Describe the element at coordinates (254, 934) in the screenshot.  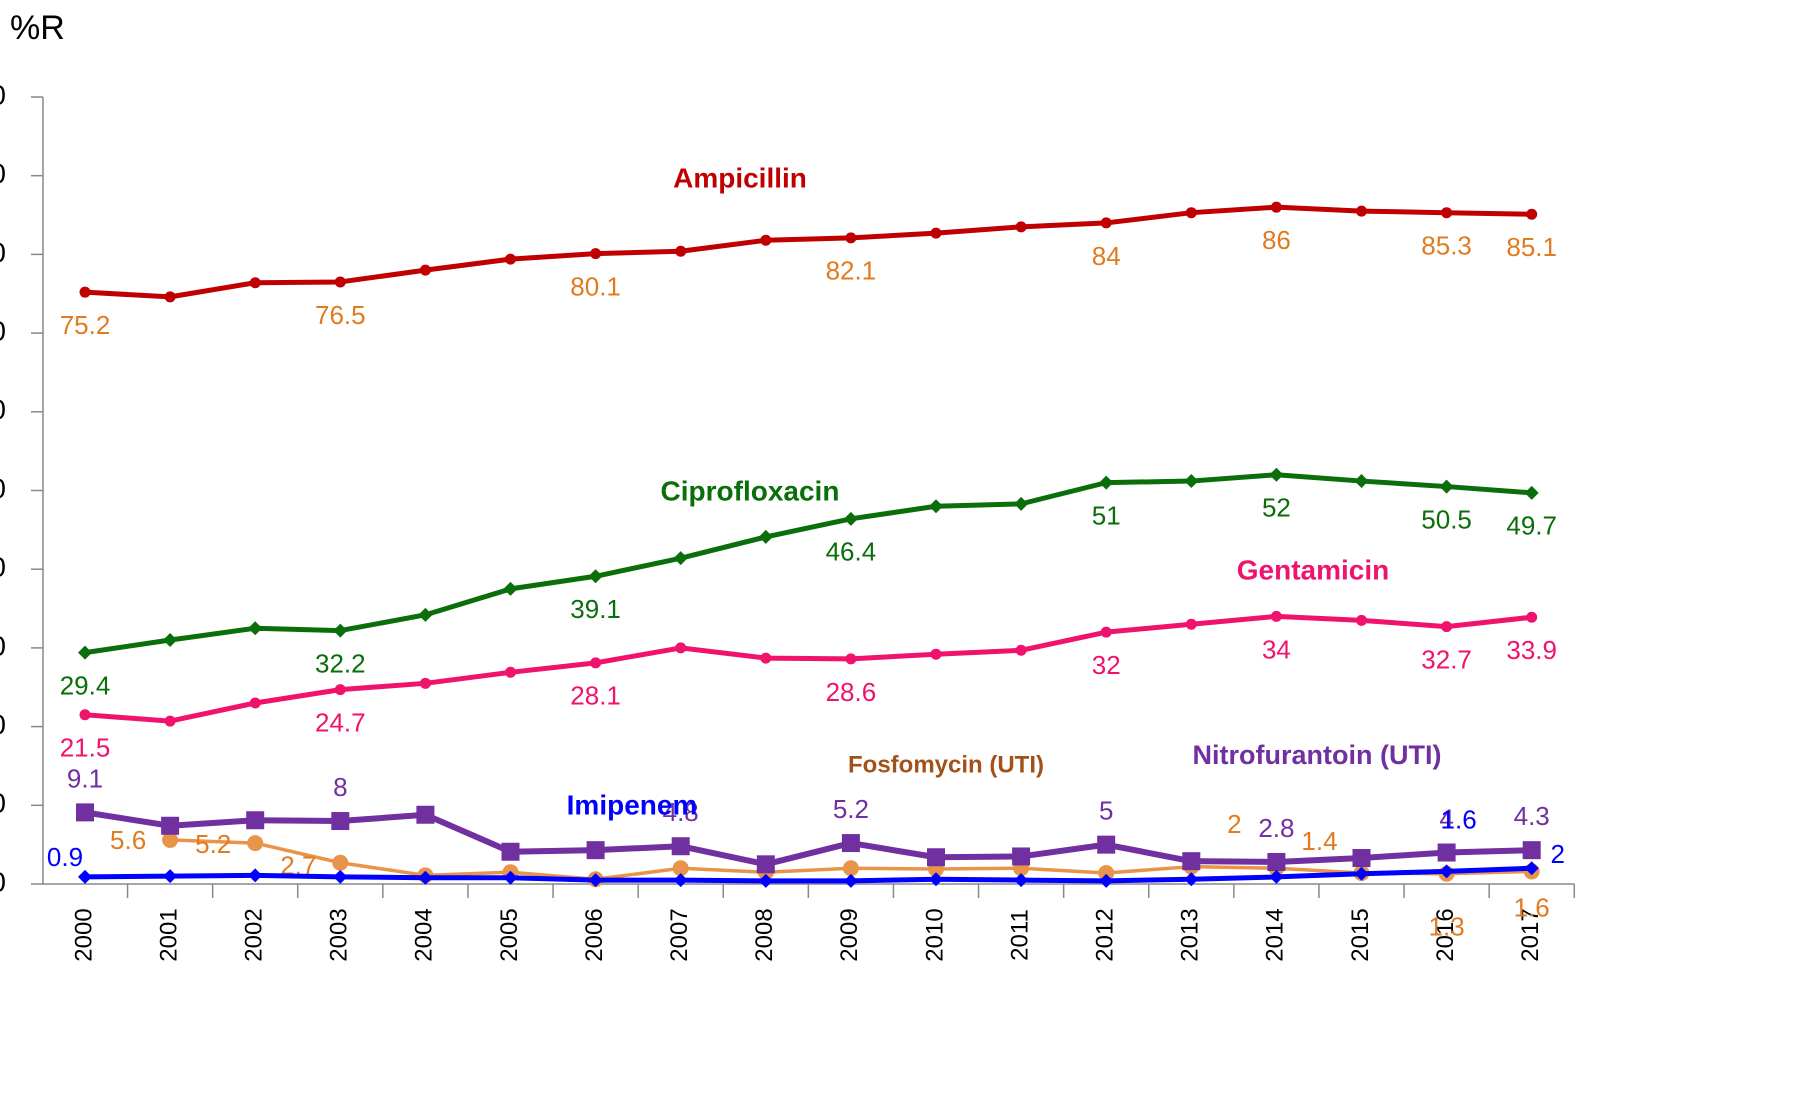
I see `x-tick-label: 2002` at that location.